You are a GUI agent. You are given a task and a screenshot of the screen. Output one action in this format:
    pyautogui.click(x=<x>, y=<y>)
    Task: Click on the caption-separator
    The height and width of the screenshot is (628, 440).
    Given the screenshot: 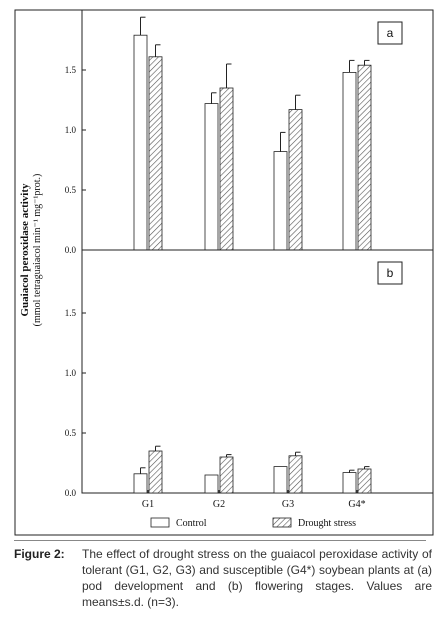 What is the action you would take?
    pyautogui.click(x=220, y=540)
    